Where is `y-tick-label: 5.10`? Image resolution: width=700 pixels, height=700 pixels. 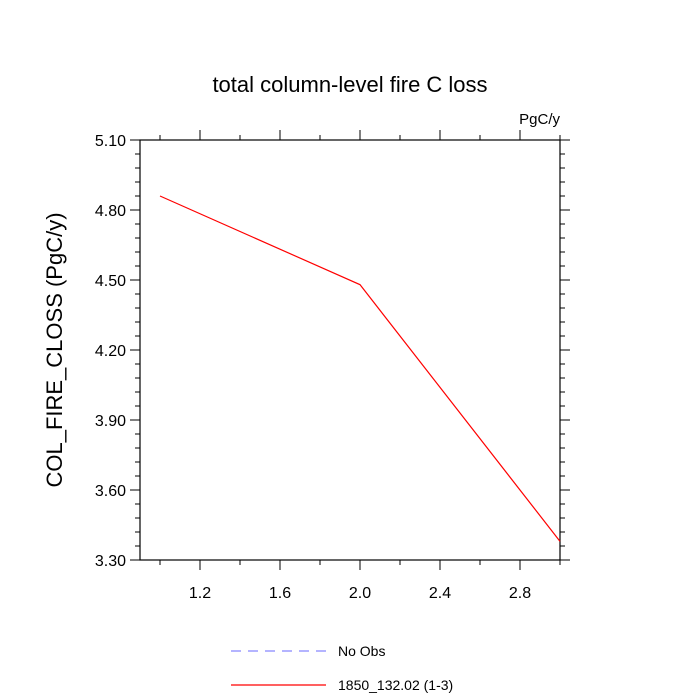 y-tick-label: 5.10 is located at coordinates (110, 141).